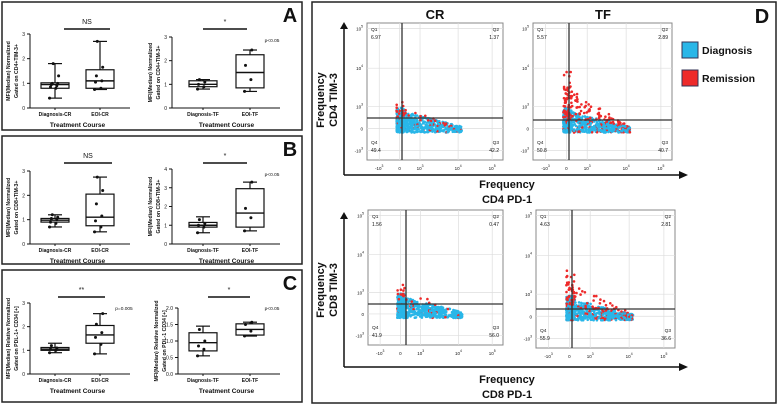 This screenshot has width=778, height=405. Describe the element at coordinates (152, 66) in the screenshot. I see `panel-frame-A` at that location.